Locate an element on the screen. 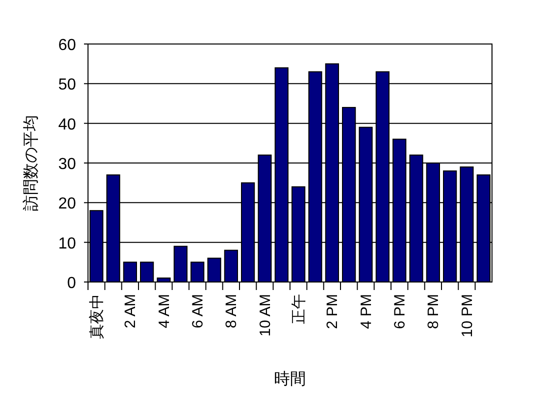 The width and height of the screenshot is (548, 398). x-tick-label: 4 AM is located at coordinates (164, 311).